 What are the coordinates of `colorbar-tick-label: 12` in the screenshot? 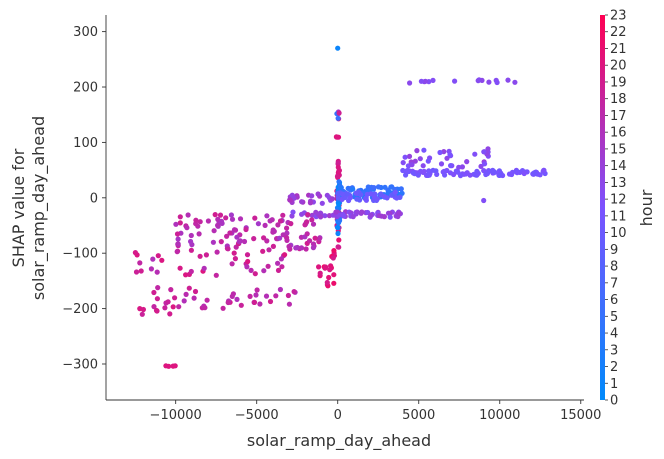 It's located at (618, 200).